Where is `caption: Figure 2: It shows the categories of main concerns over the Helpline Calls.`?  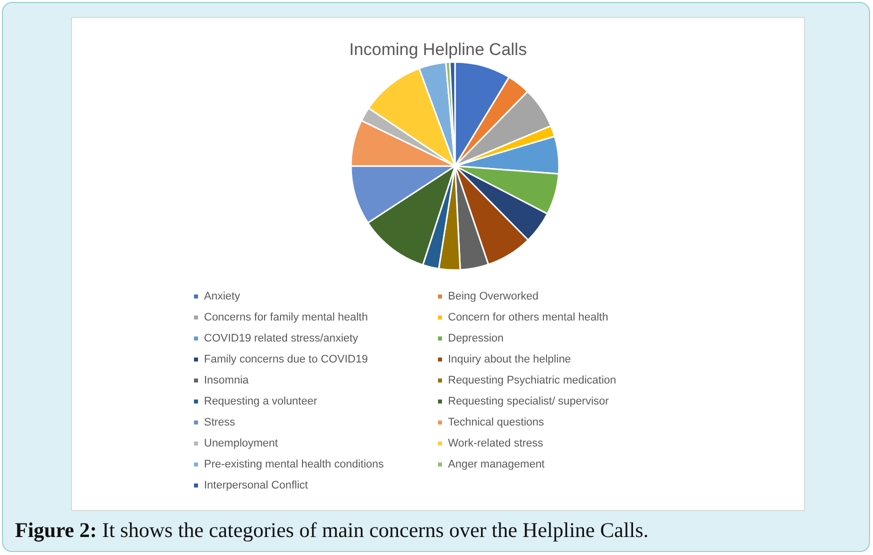
caption: Figure 2: It shows the categories of main concerns over the Helpline Calls. is located at coordinates (332, 530).